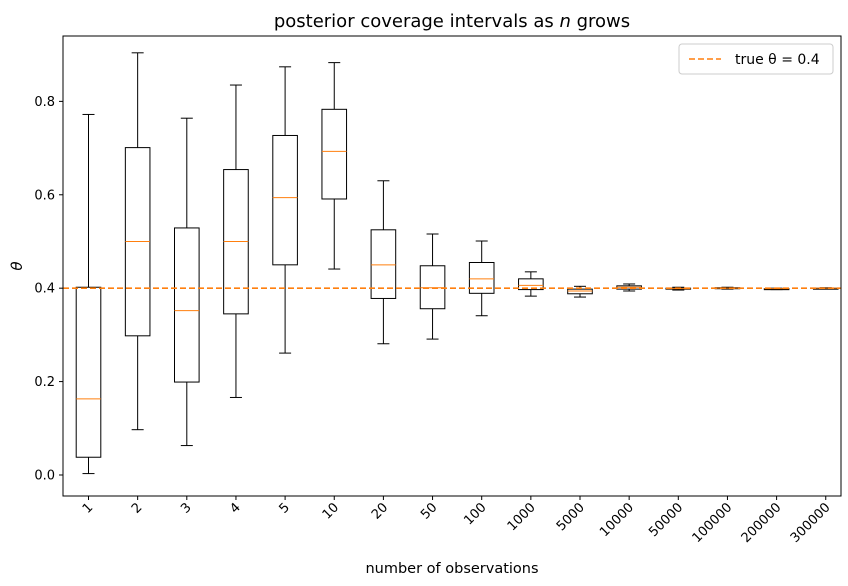 The height and width of the screenshot is (586, 848). What do you see at coordinates (186, 508) in the screenshot?
I see `x-tick-label: 3` at bounding box center [186, 508].